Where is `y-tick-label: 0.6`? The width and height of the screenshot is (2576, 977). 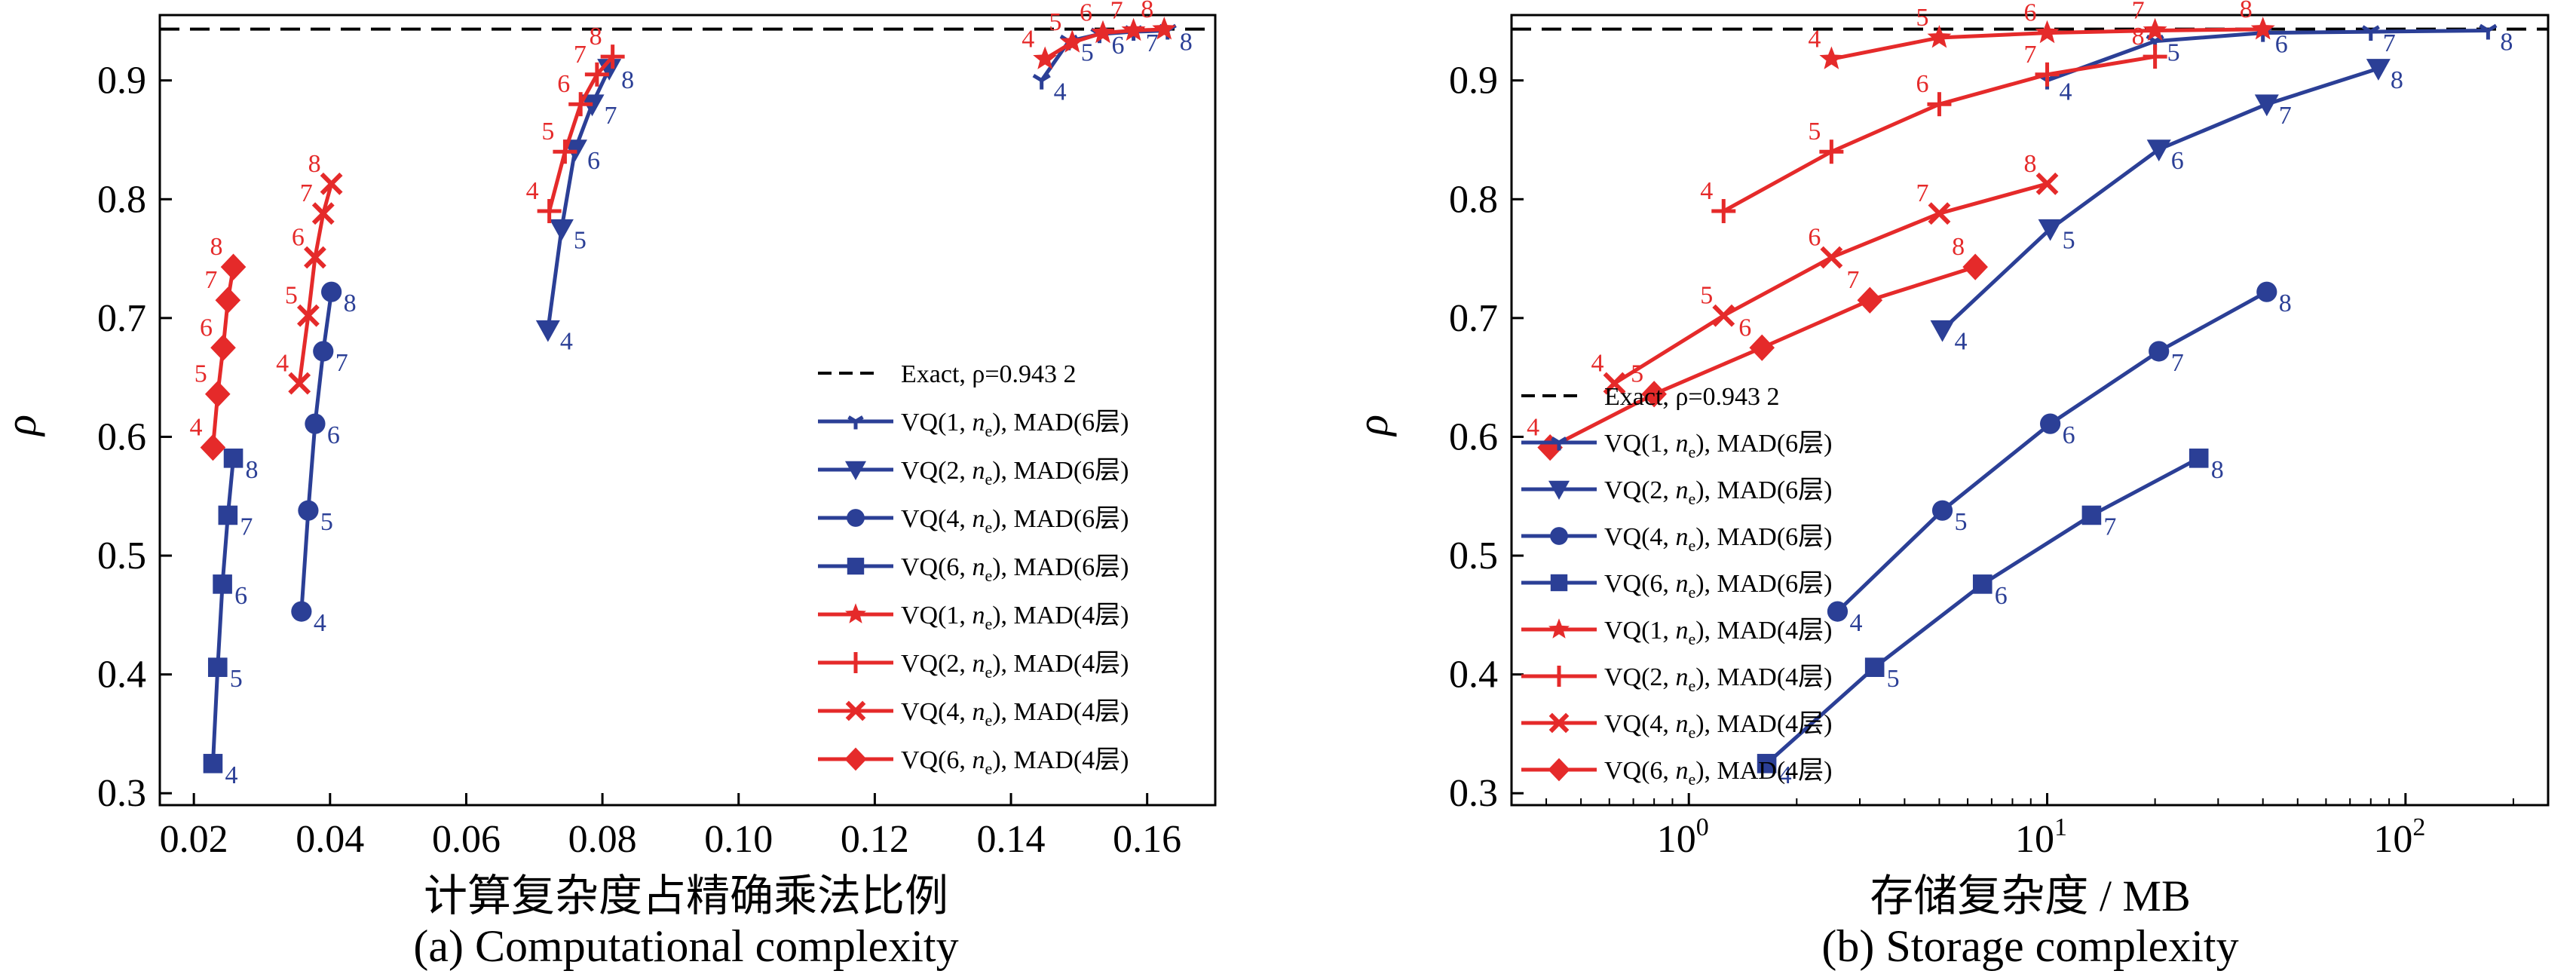
y-tick-label: 0.6 is located at coordinates (1473, 436).